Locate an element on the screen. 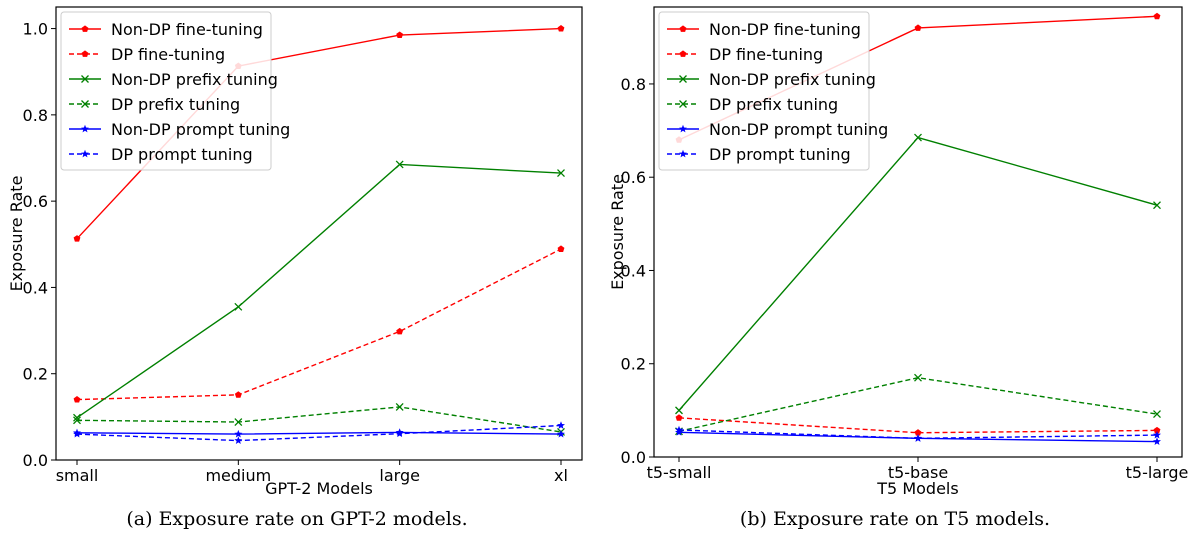 Image resolution: width=1196 pixels, height=542 pixels. series-dp-fine-tuning is located at coordinates (319, 324).